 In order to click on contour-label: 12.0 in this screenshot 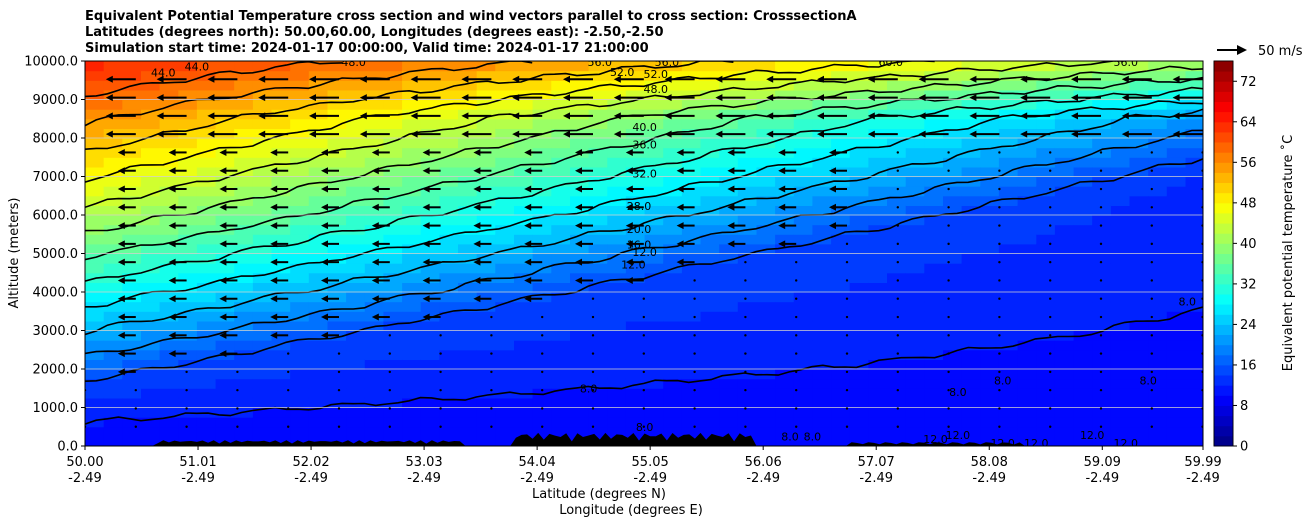, I will do `click(633, 264)`.